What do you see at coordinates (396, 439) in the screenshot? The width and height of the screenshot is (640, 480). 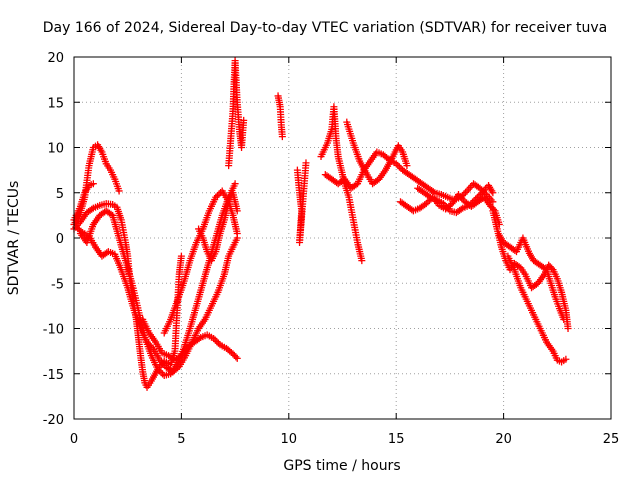 I see `x-tick-label: 15` at bounding box center [396, 439].